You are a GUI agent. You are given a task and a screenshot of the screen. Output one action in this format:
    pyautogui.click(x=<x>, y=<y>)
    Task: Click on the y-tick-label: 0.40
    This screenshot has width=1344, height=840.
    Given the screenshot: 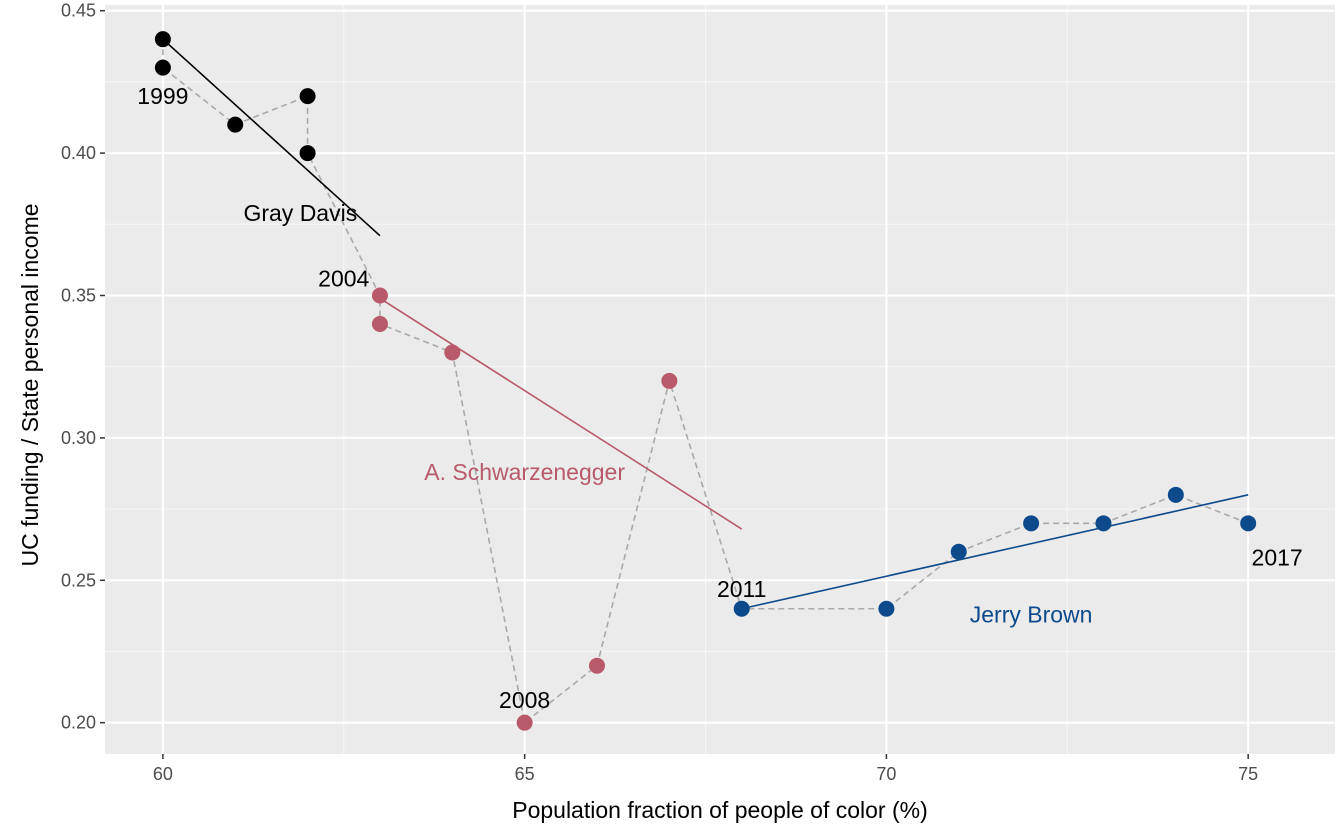 What is the action you would take?
    pyautogui.click(x=78, y=153)
    